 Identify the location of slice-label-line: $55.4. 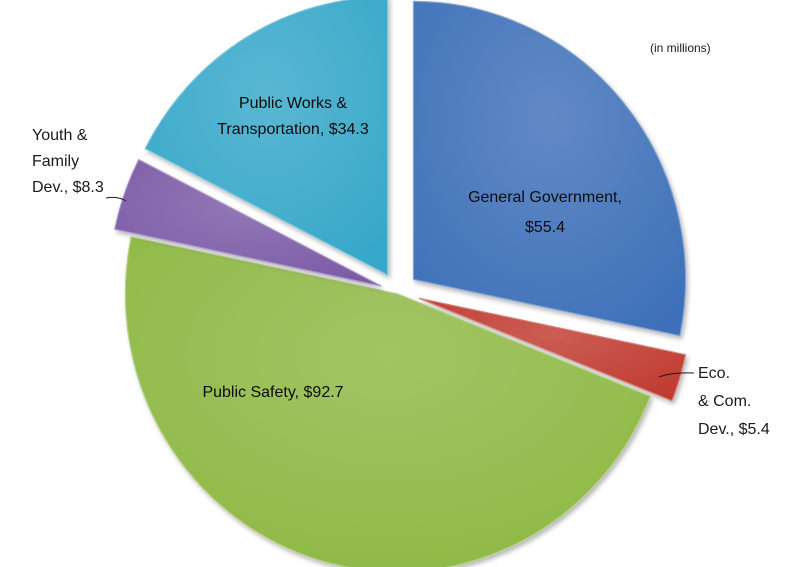
(545, 227).